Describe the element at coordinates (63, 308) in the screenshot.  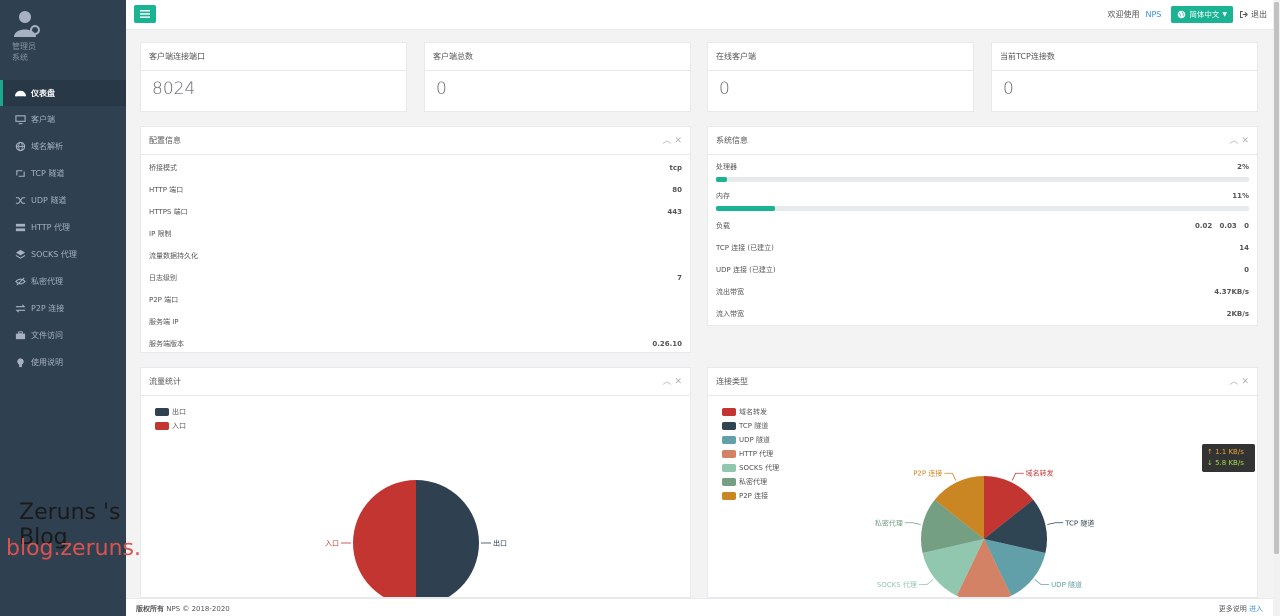
I see `sidebar-item-p2p: P2P 连接` at that location.